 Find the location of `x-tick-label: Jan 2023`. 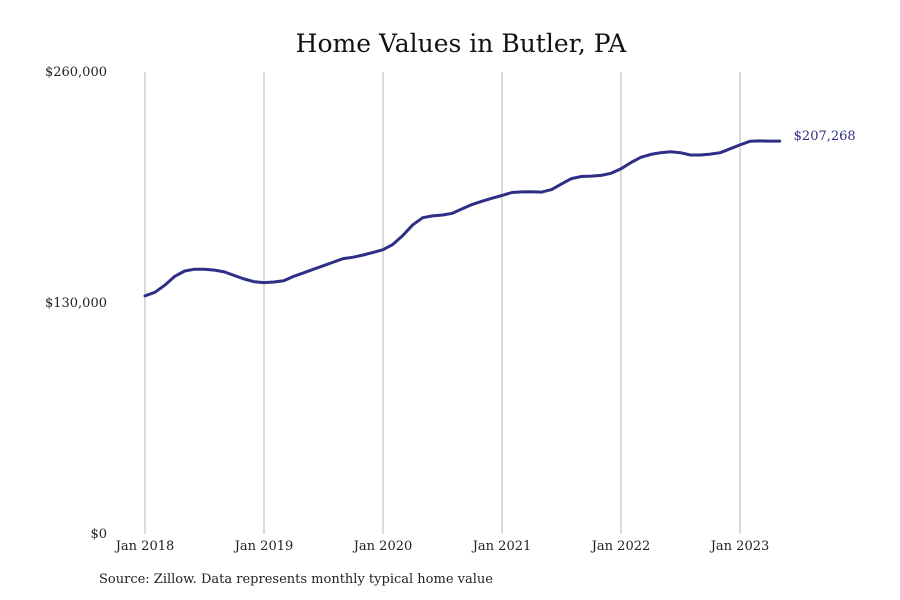

x-tick-label: Jan 2023 is located at coordinates (739, 546).